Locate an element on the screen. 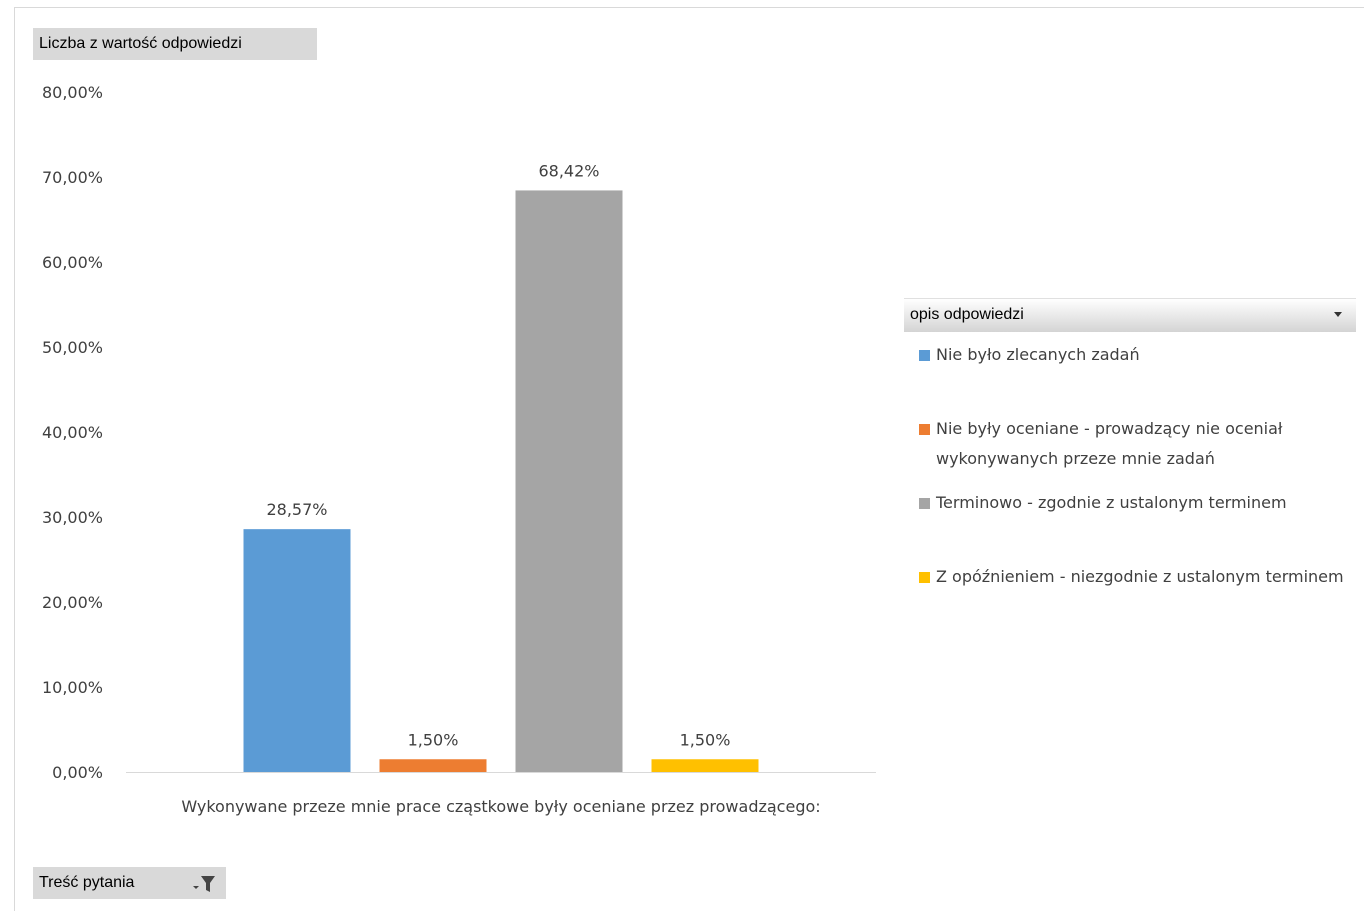  y-tick-label: 10,00% is located at coordinates (72, 687).